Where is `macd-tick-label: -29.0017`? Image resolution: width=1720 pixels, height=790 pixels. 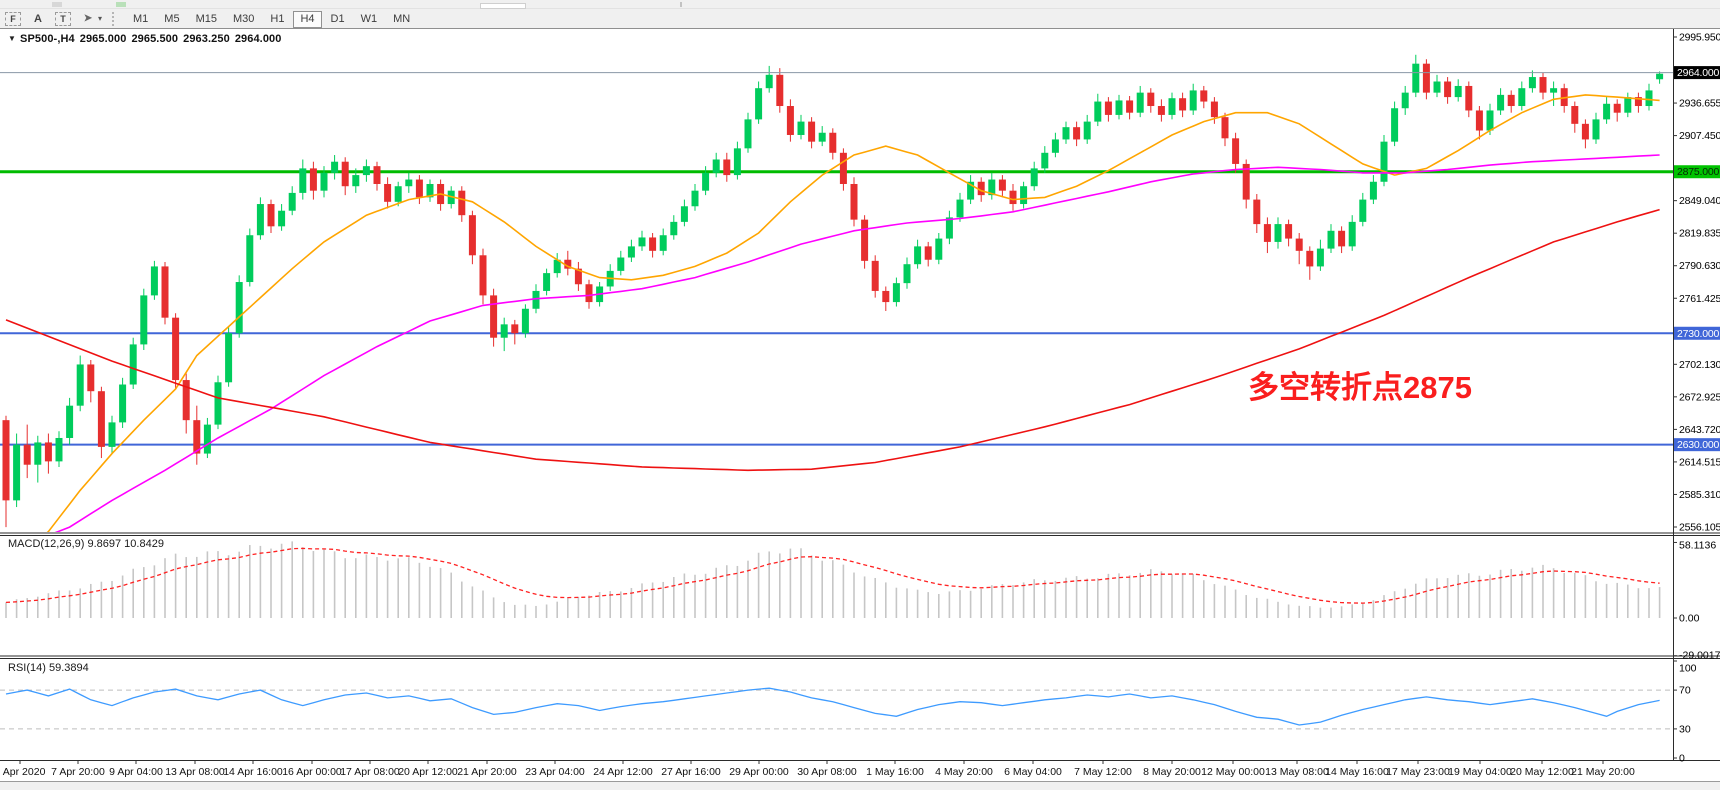
macd-tick-label: -29.0017 is located at coordinates (1699, 656).